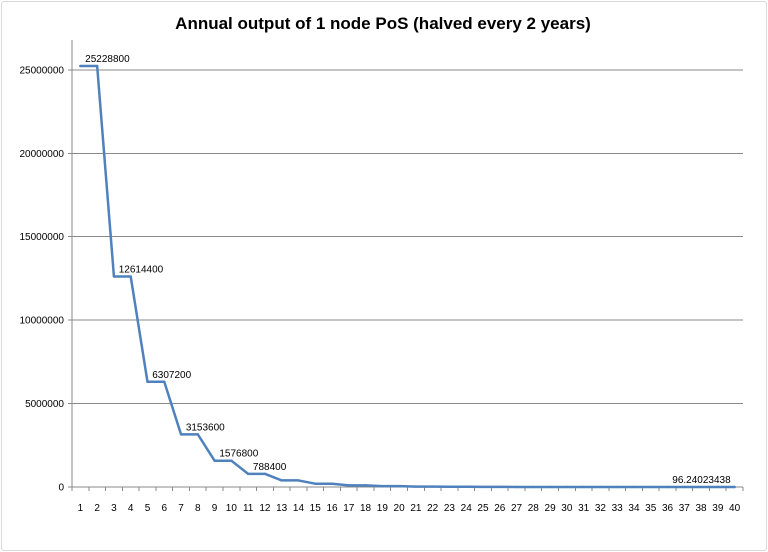 This screenshot has width=768, height=552. Describe the element at coordinates (584, 508) in the screenshot. I see `x-tick-label: 31` at that location.